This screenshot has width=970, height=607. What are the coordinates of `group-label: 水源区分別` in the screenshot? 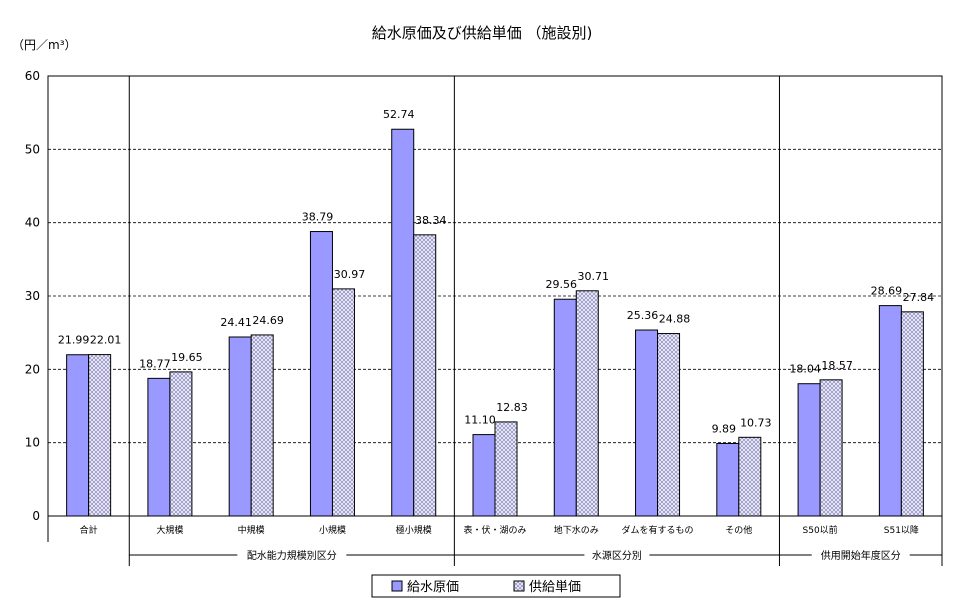 It's located at (617, 555).